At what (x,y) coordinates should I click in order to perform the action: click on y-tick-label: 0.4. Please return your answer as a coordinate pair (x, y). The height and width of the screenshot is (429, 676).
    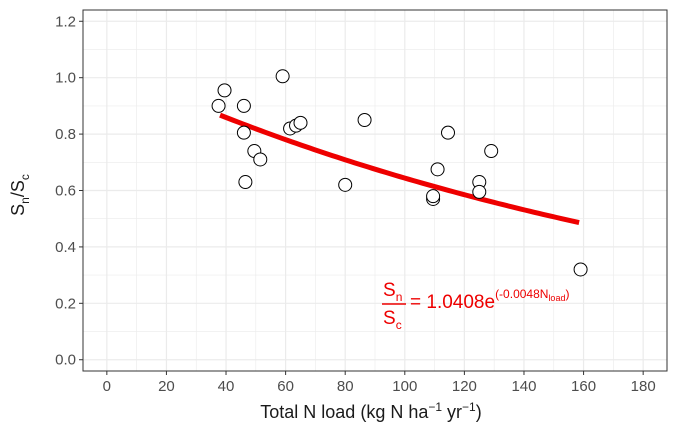
    Looking at the image, I should click on (65, 247).